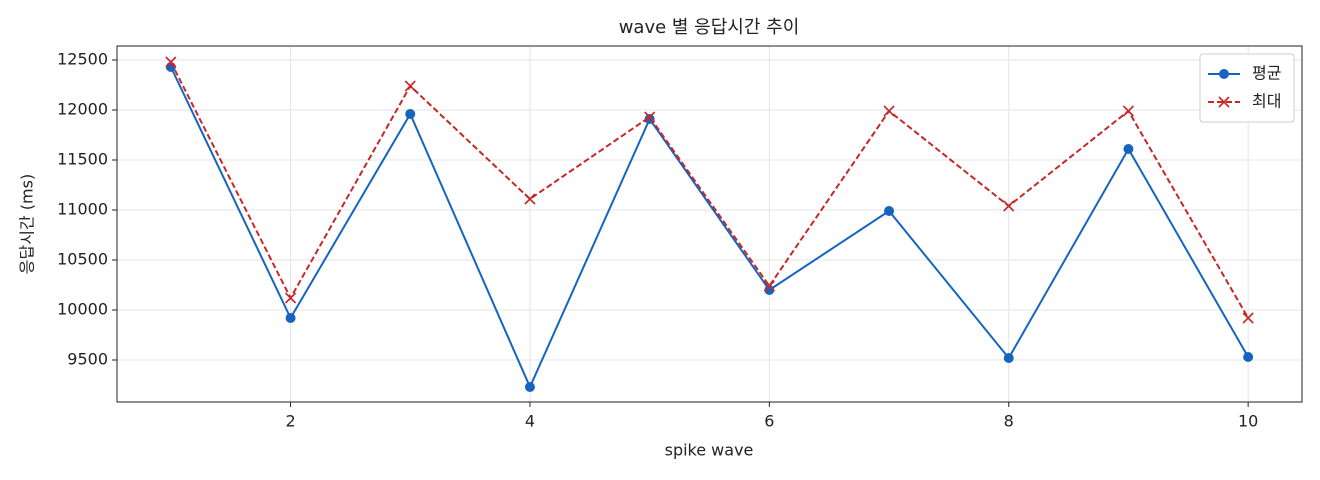 The height and width of the screenshot is (480, 1320). What do you see at coordinates (769, 421) in the screenshot?
I see `x-tick-label: 6` at bounding box center [769, 421].